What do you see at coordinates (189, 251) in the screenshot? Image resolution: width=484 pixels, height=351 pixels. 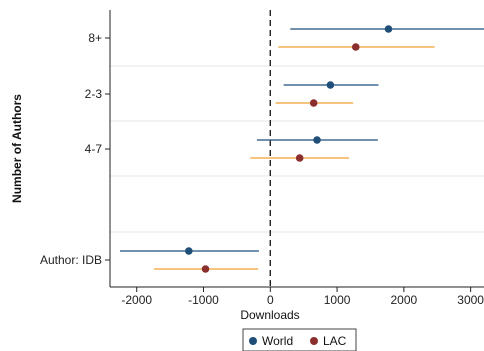 I see `point-world-author-idb` at bounding box center [189, 251].